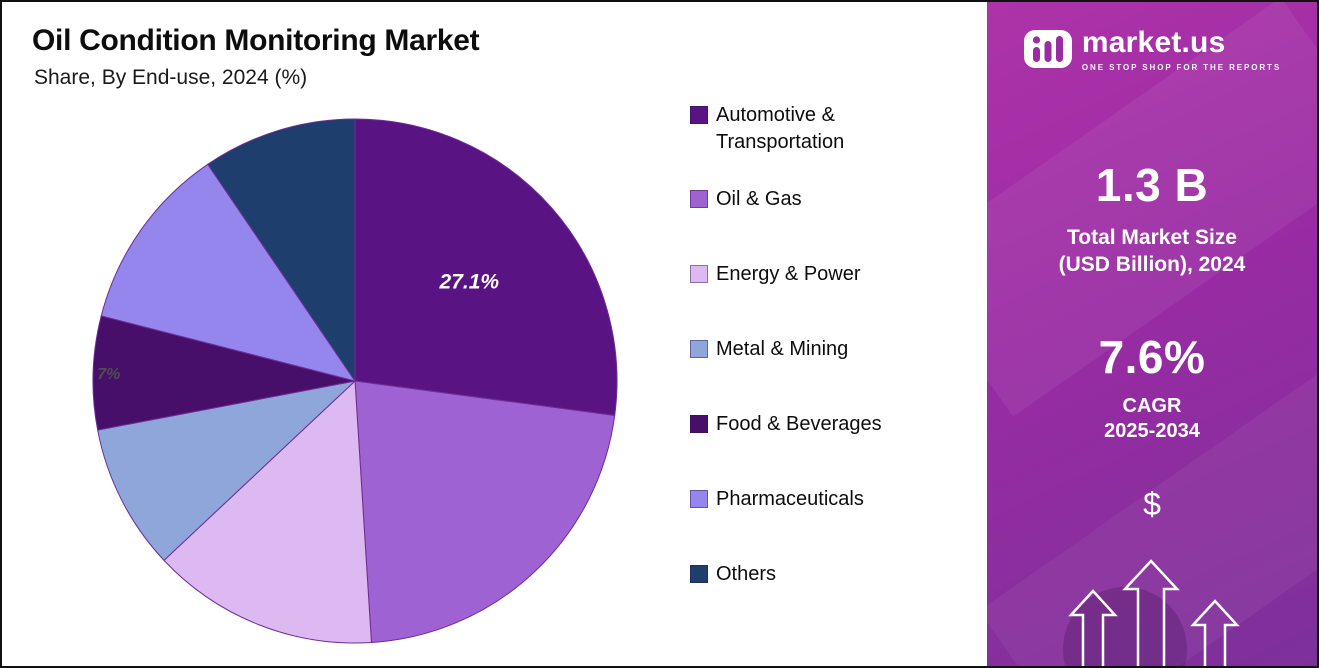 Image resolution: width=1319 pixels, height=668 pixels. Describe the element at coordinates (485, 512) in the screenshot. I see `pie-slice-oil-and-gas` at that location.